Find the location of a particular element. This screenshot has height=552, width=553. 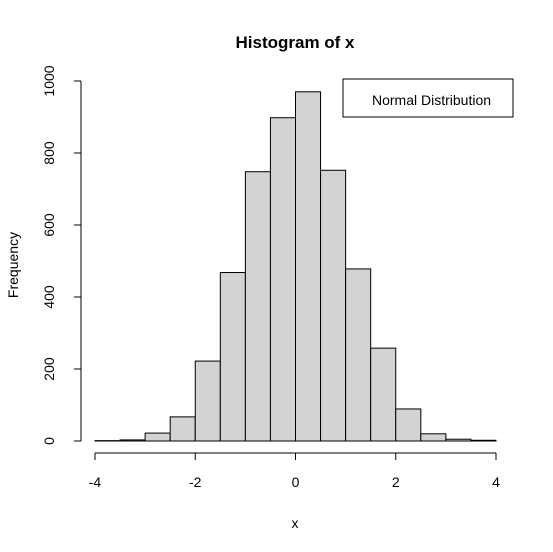

y-axis-label: Frequency is located at coordinates (13, 265).